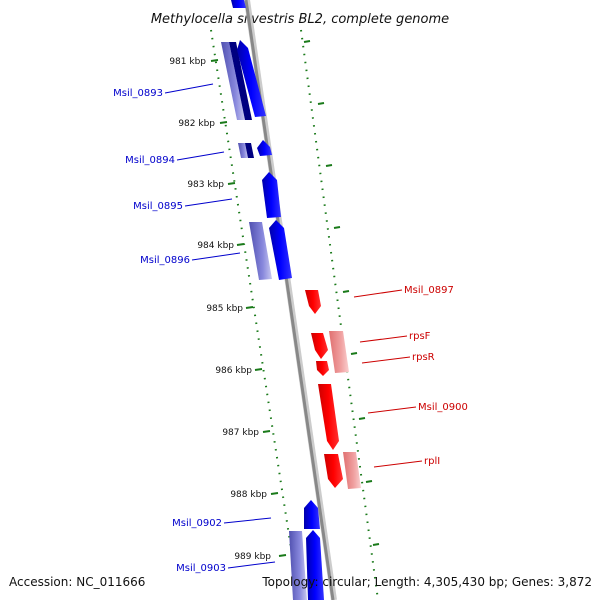 This screenshot has width=600, height=600. Describe the element at coordinates (443, 407) in the screenshot. I see `gene-label: Msil_0900` at that location.